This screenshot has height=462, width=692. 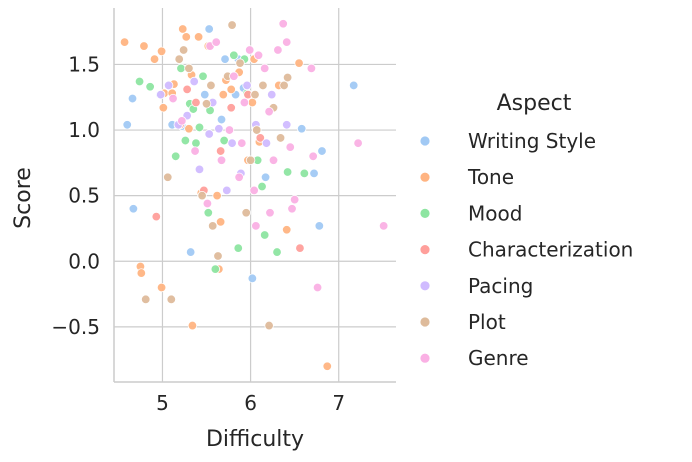 I want to click on legend-item-writing-style: Writing Style, so click(x=507, y=141).